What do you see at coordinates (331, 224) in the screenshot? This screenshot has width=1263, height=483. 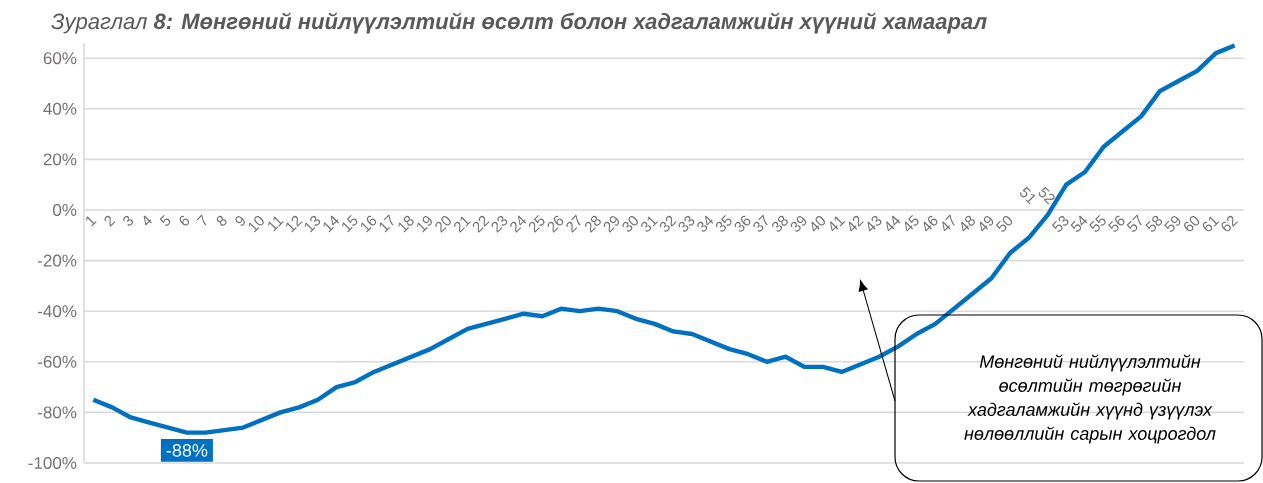 I see `x-tick-label: 14` at bounding box center [331, 224].